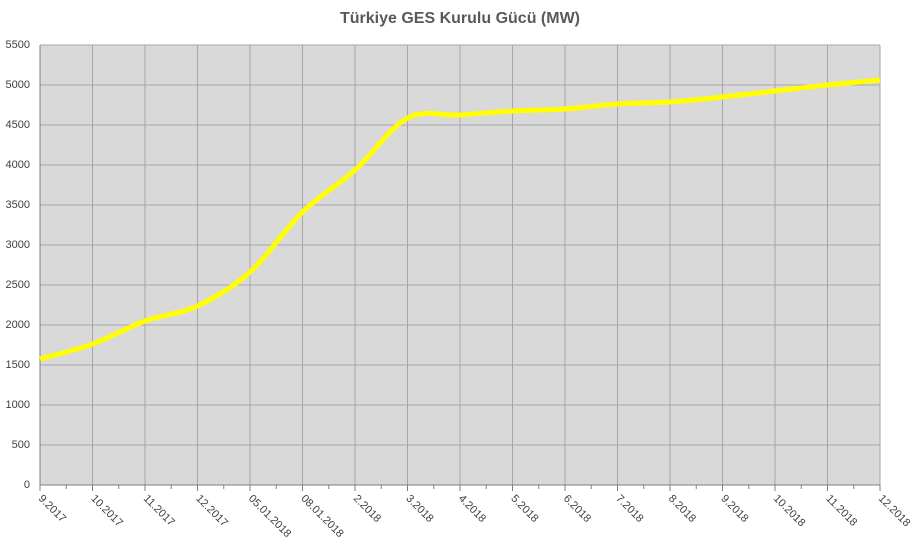 The width and height of the screenshot is (916, 549). Describe the element at coordinates (18, 325) in the screenshot. I see `y-tick-label: 2000` at that location.